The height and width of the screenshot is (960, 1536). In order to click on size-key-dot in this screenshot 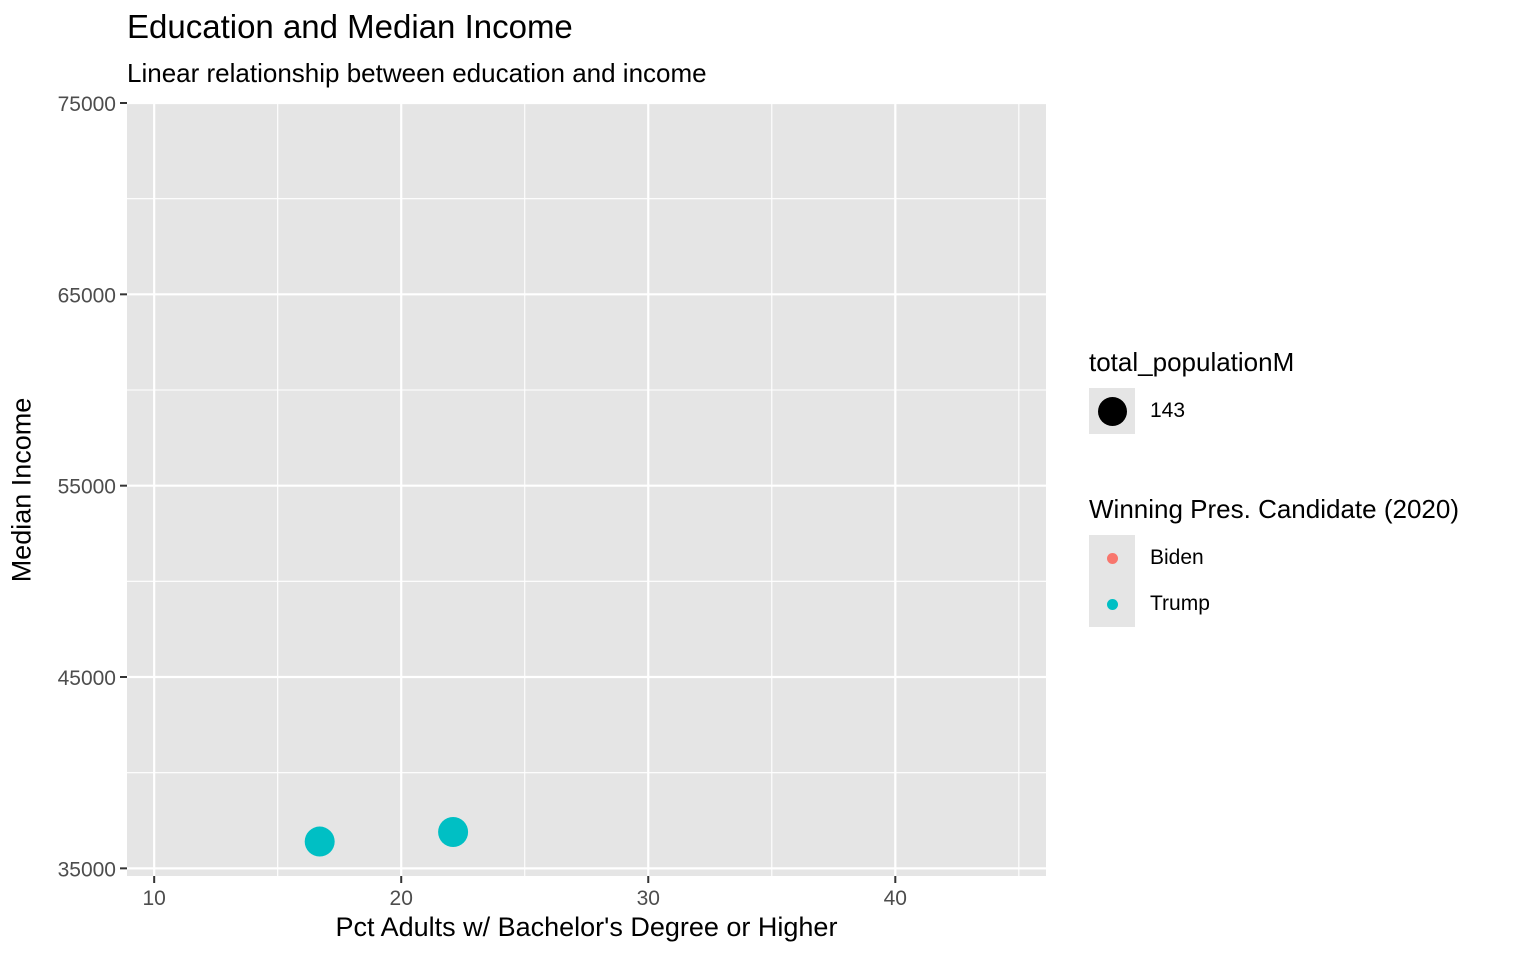, I will do `click(1112, 411)`.